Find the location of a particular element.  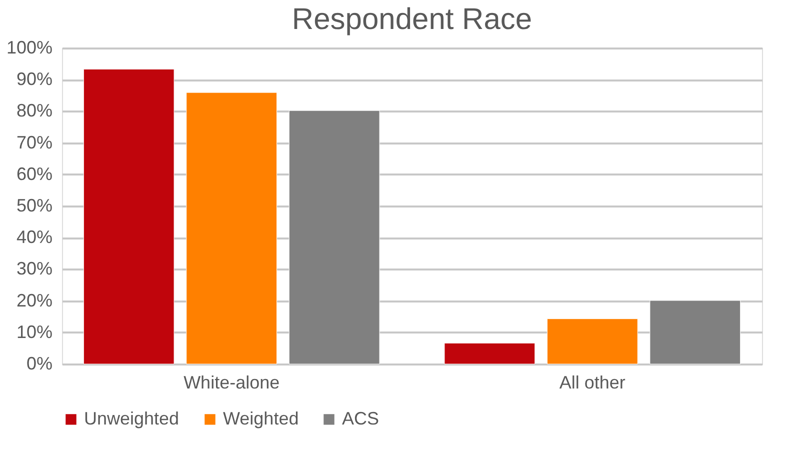

legend-label: Weighted is located at coordinates (261, 418).